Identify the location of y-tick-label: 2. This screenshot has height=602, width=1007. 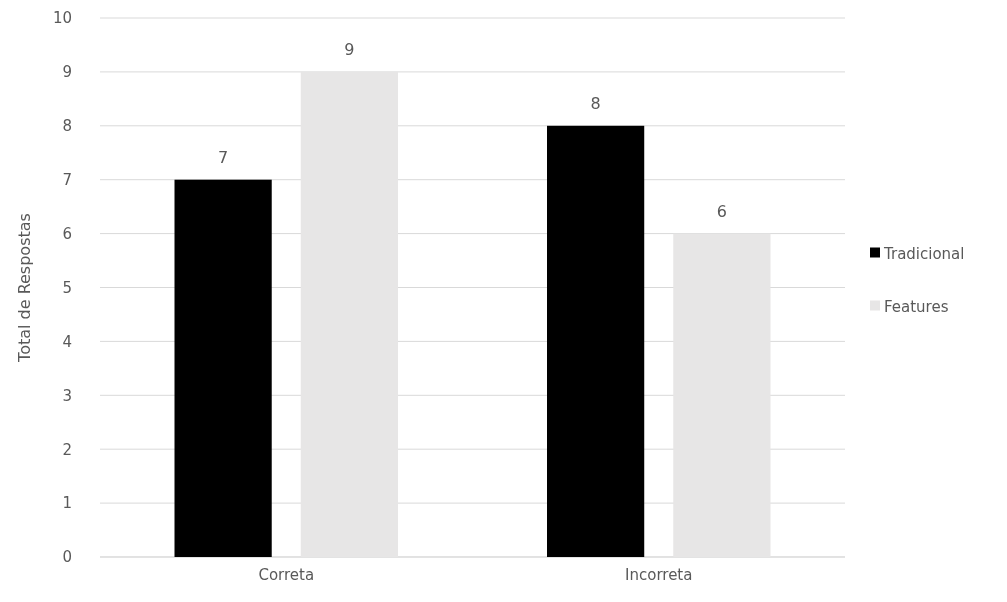
(67, 449).